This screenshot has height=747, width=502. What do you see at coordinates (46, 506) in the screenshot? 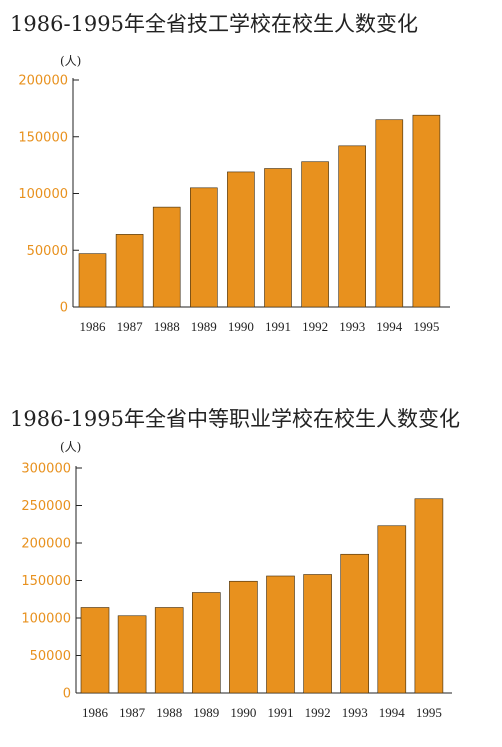
I see `y-tick-label: 250000` at bounding box center [46, 506].